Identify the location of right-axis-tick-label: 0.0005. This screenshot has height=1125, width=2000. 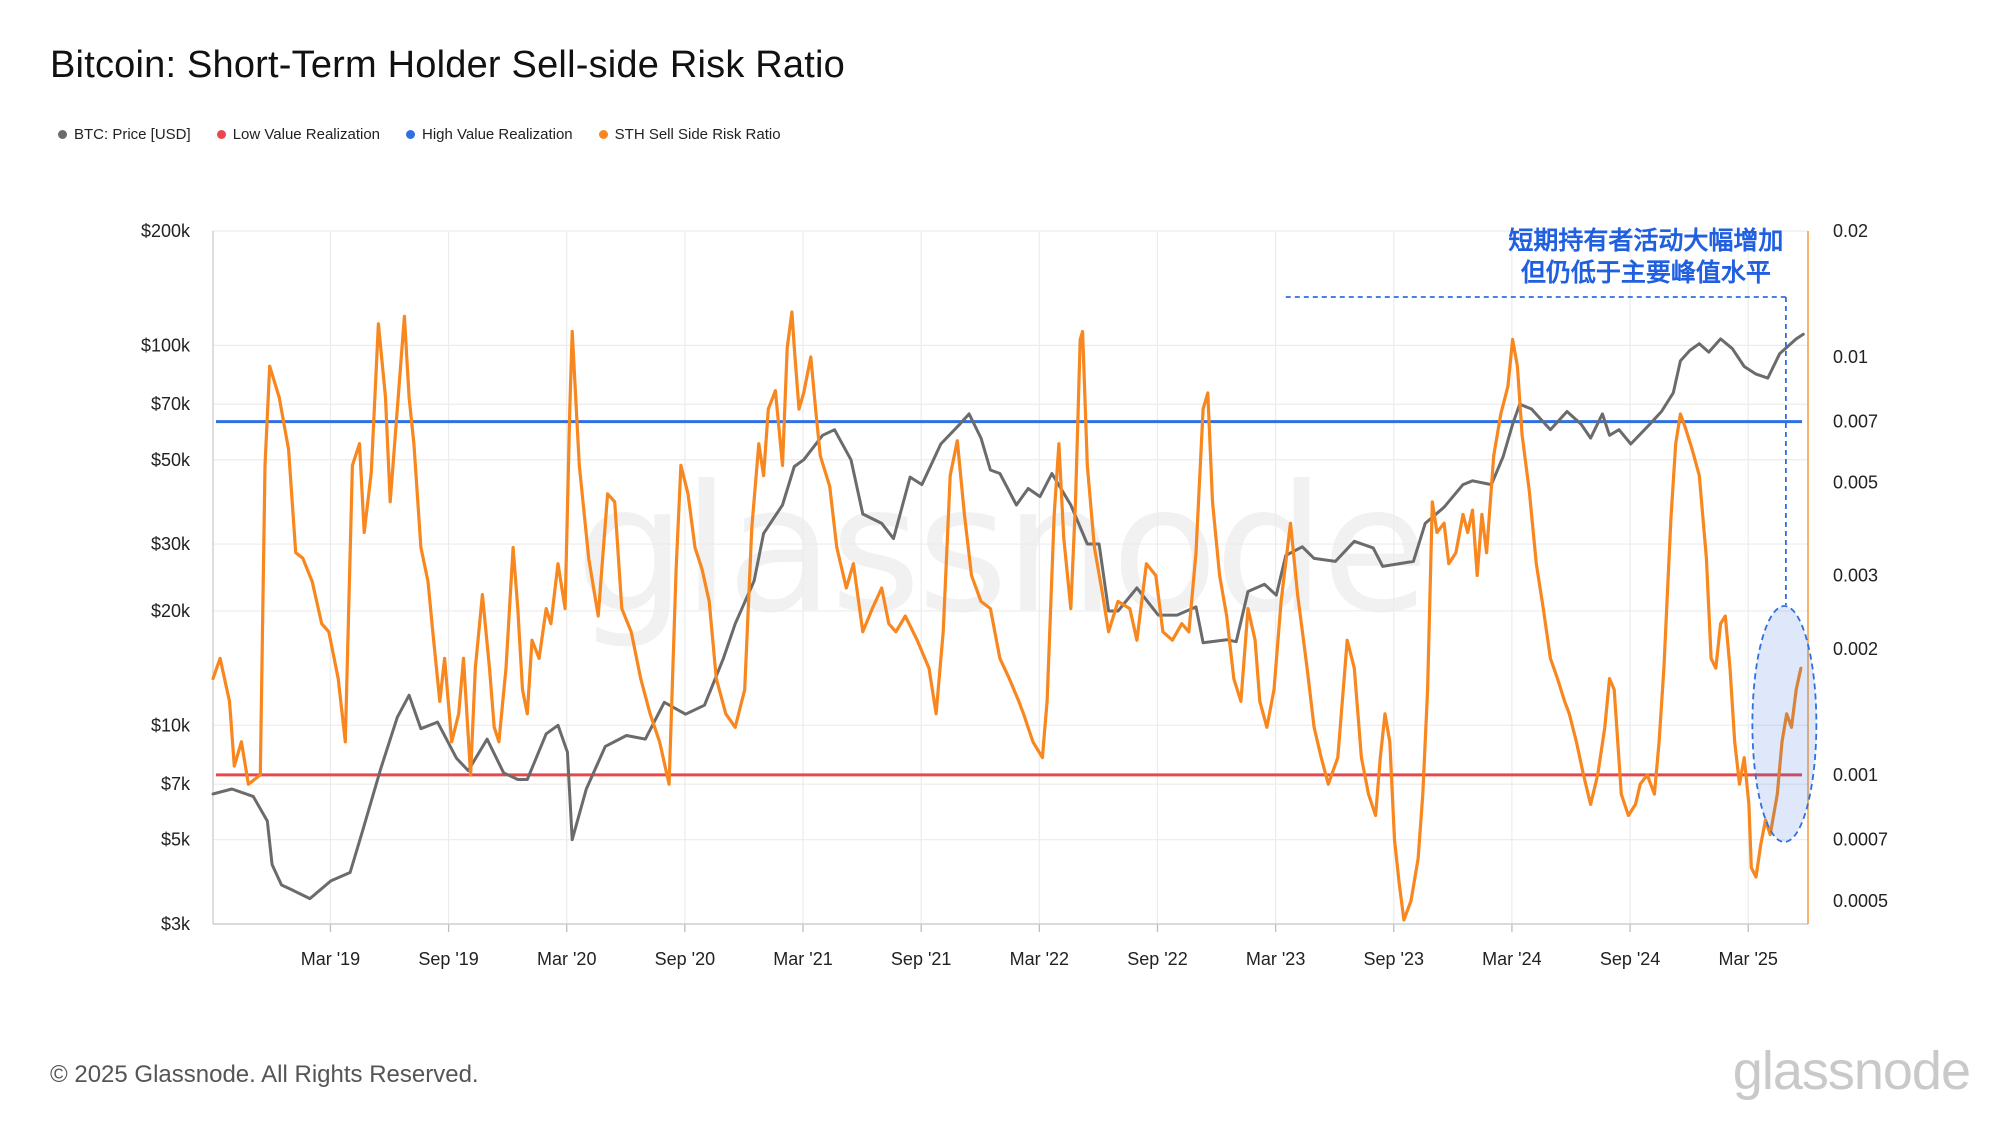
(1860, 901).